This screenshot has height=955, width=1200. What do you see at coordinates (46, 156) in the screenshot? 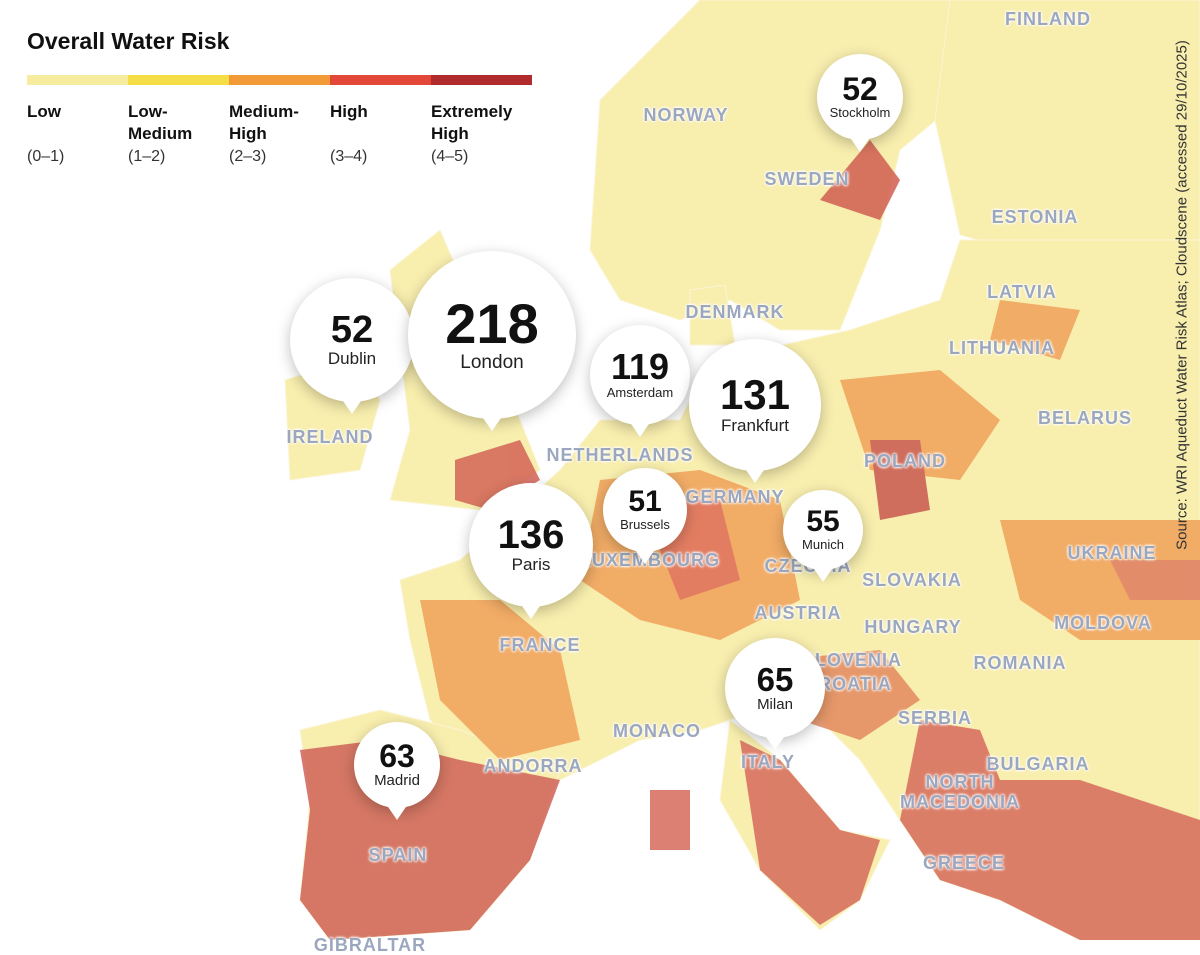
I see `legend-range: (0–1)` at bounding box center [46, 156].